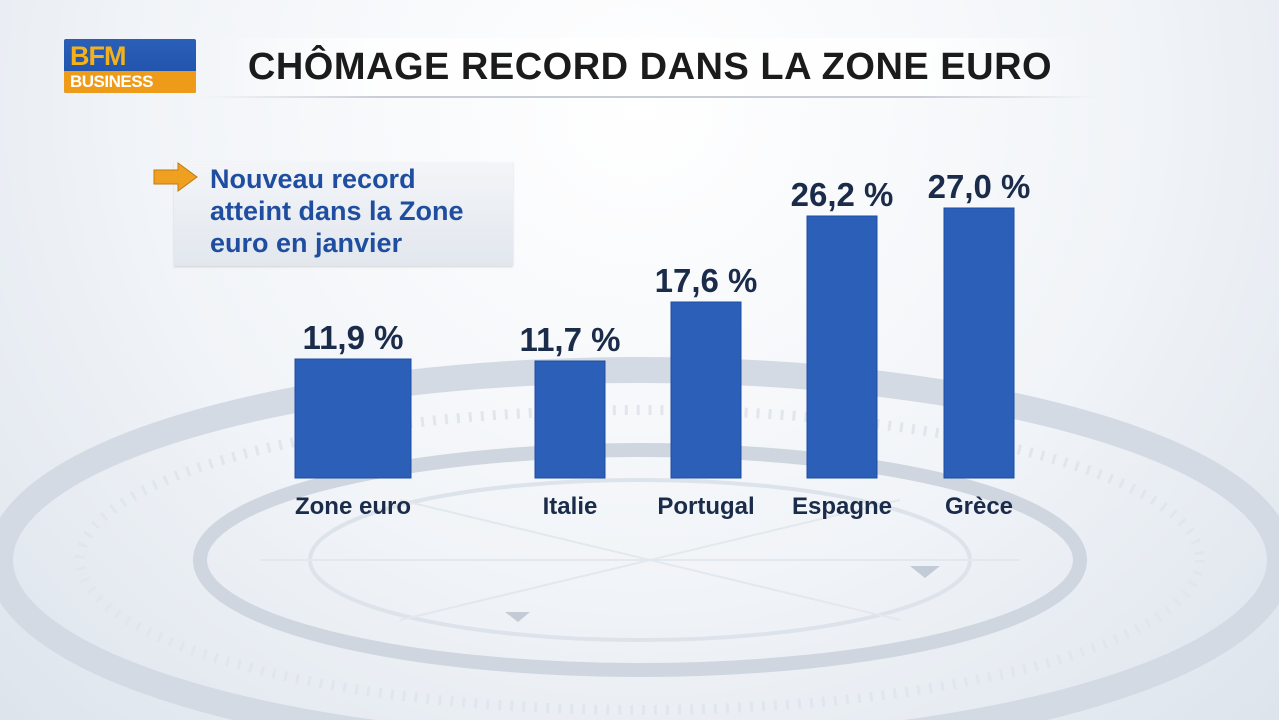  I want to click on bar-portugal, so click(706, 390).